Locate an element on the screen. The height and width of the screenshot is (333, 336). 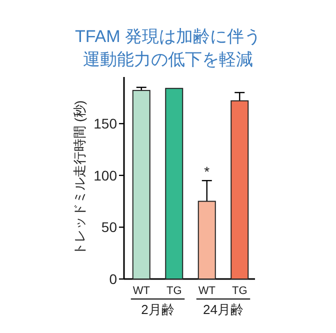
text: 24月齢 is located at coordinates (223, 309).